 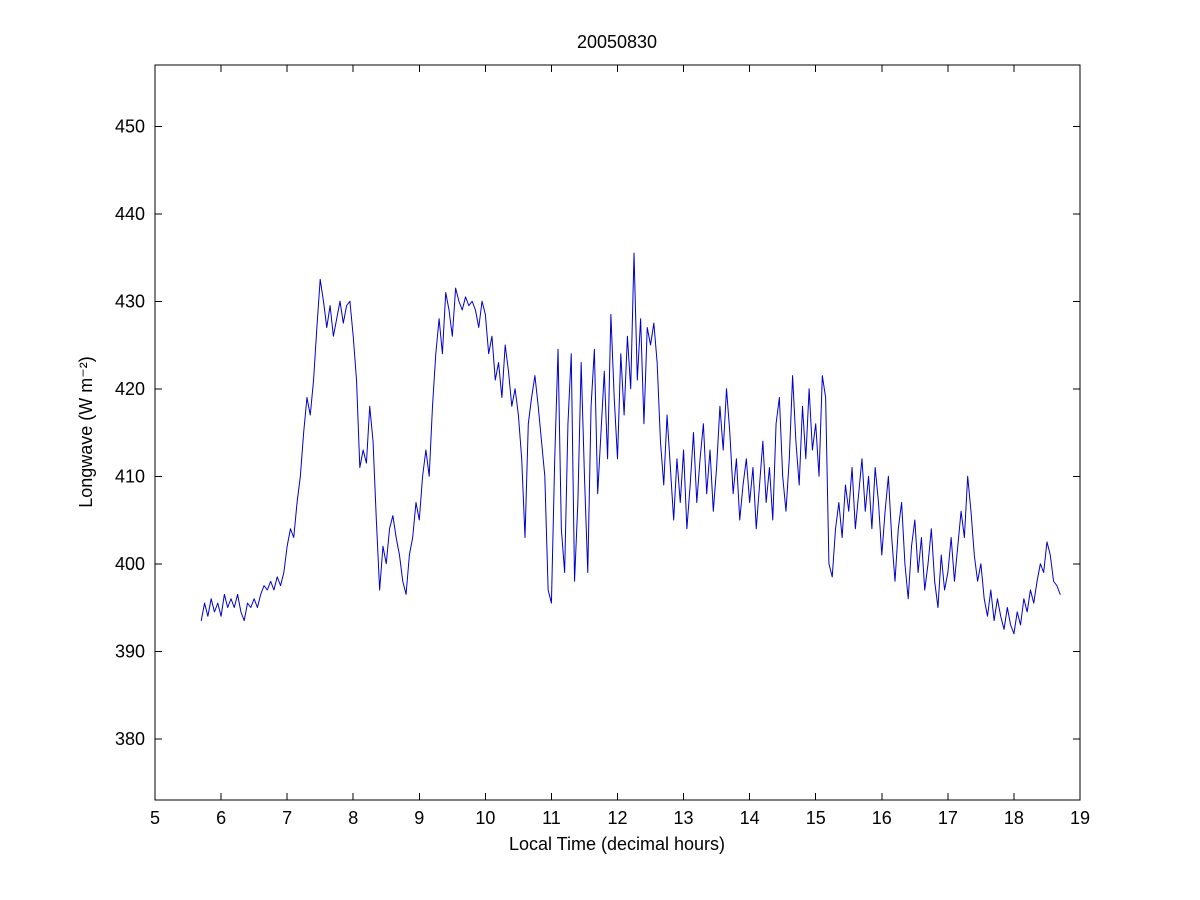 I want to click on y-tick-label: 420, so click(x=130, y=389).